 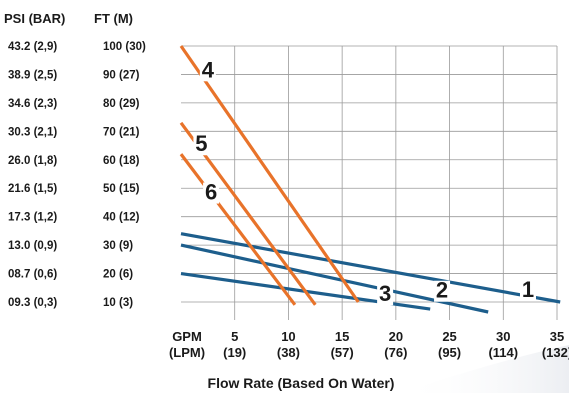 What do you see at coordinates (32, 104) in the screenshot?
I see `y-tick-psi: 34.6 (2,3)` at bounding box center [32, 104].